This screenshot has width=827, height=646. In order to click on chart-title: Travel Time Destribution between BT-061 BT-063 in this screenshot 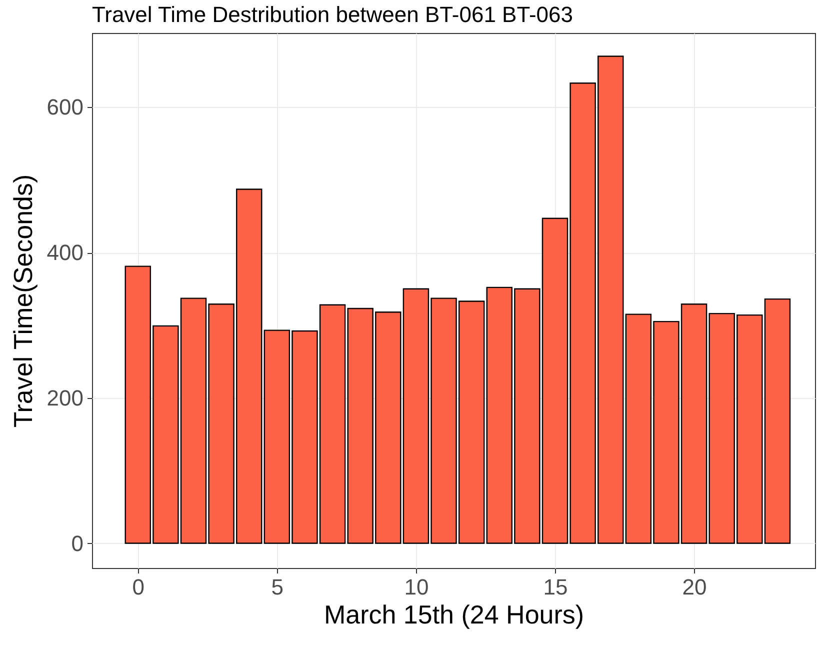, I will do `click(332, 14)`.